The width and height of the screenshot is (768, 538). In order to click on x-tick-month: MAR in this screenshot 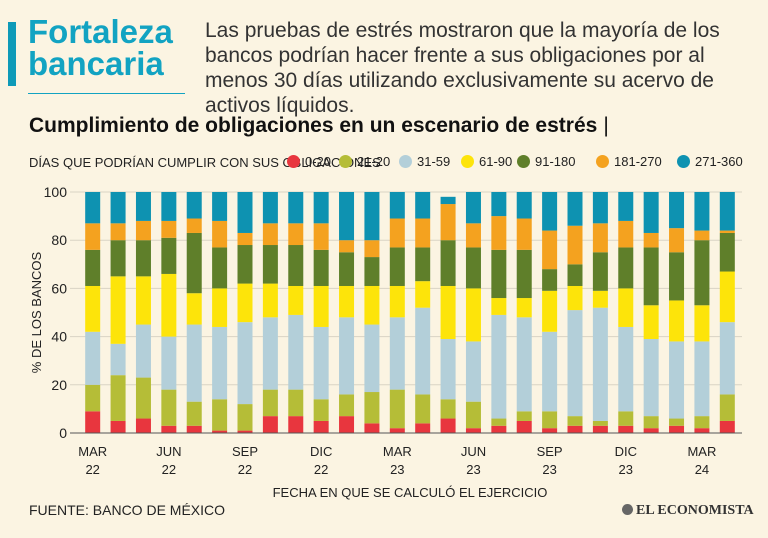, I will do `click(92, 451)`.